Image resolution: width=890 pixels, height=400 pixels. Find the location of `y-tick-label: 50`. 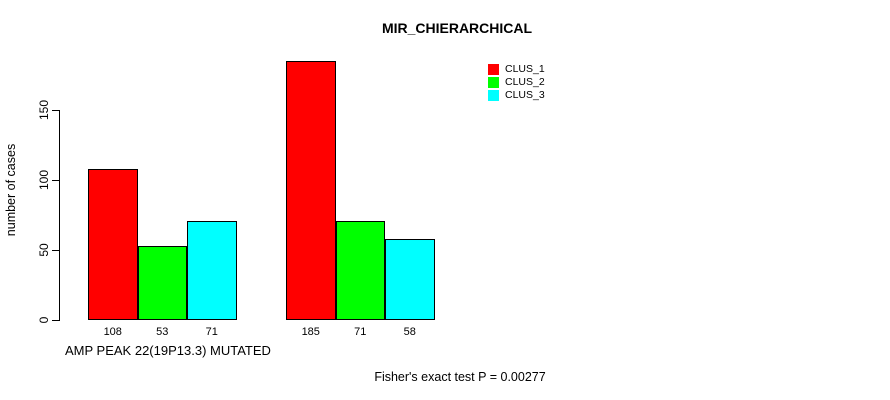

y-tick-label: 50 is located at coordinates (44, 250).